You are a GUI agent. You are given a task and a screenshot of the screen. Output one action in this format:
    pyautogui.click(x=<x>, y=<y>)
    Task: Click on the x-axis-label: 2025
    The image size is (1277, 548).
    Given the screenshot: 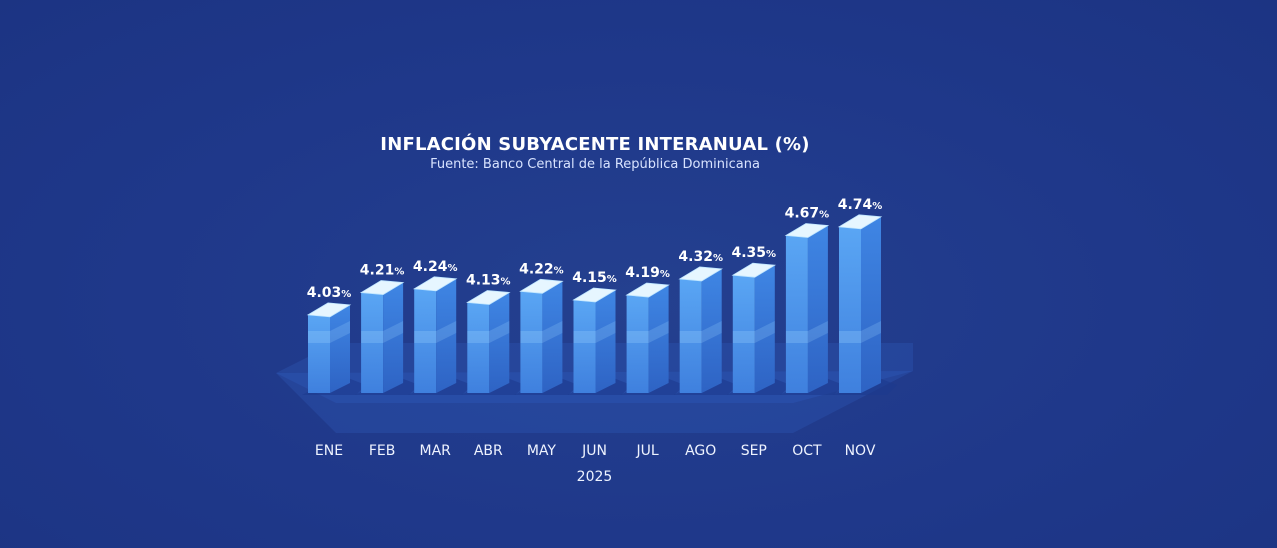 What is the action you would take?
    pyautogui.click(x=595, y=477)
    